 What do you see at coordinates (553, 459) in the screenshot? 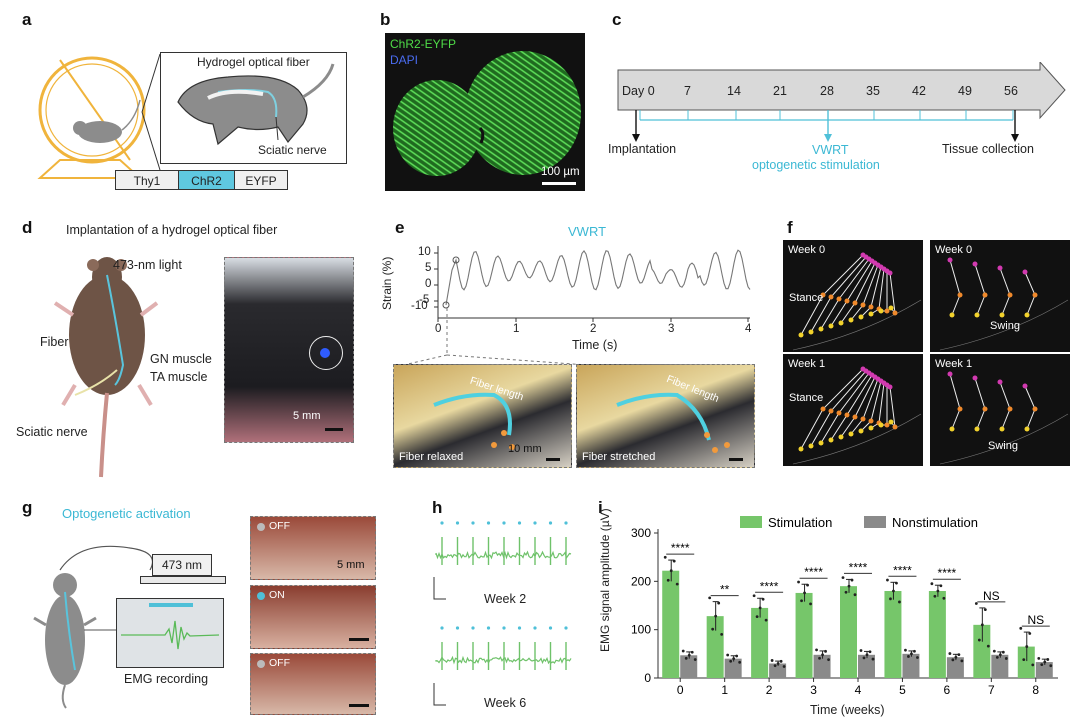
I see `photo-e-scalebar` at bounding box center [553, 459].